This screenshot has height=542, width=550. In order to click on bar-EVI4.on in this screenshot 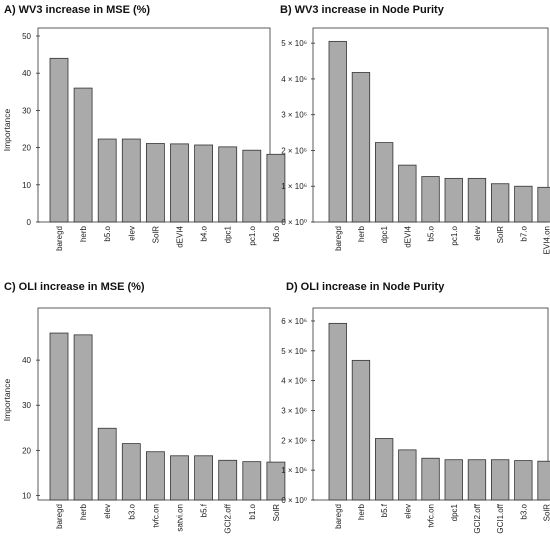, I will do `click(543, 204)`.